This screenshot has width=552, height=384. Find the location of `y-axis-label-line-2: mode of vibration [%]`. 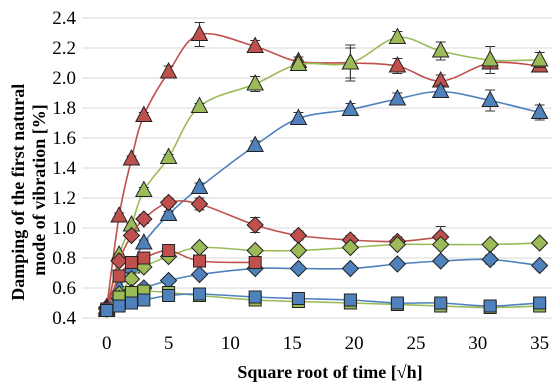

y-axis-label-line-2: mode of vibration [%] is located at coordinates (39, 189).